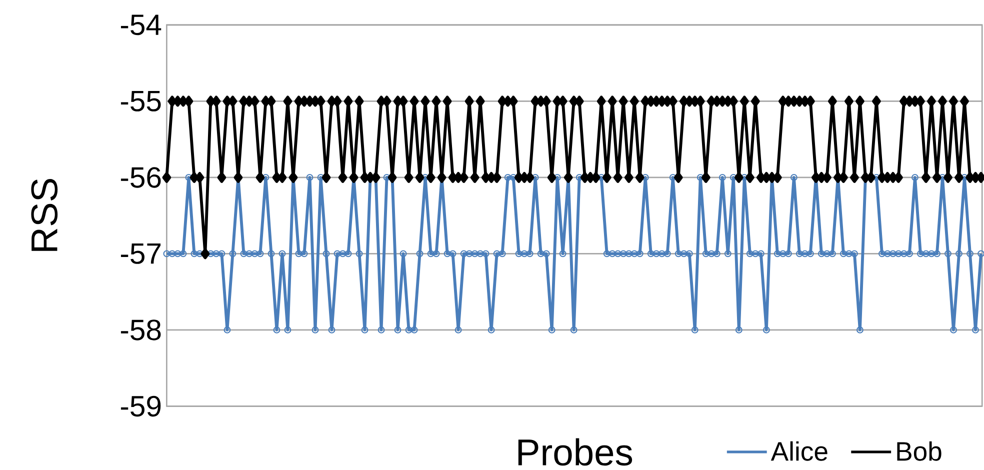 Image resolution: width=984 pixels, height=470 pixels. What do you see at coordinates (140, 330) in the screenshot?
I see `y-tick-label: -58` at bounding box center [140, 330].